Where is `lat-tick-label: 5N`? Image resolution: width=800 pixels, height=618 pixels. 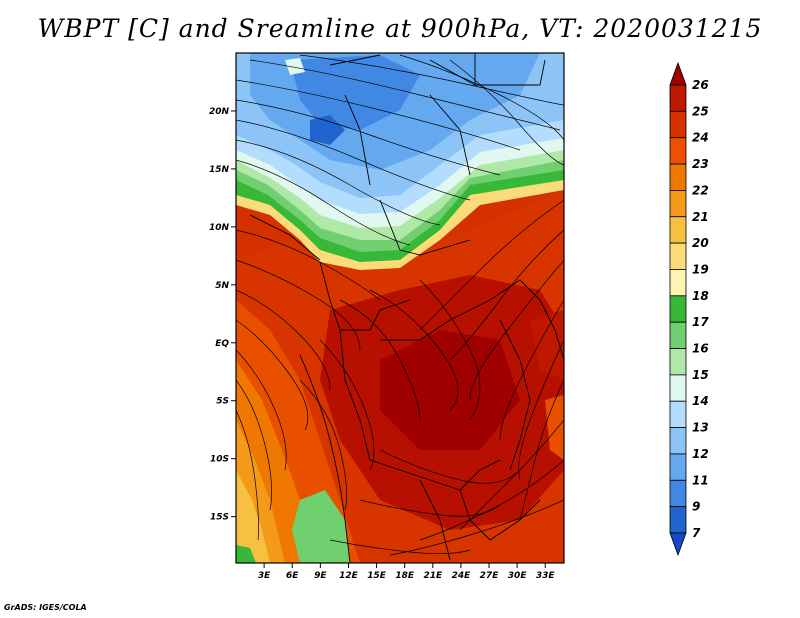 lat-tick-label: 5N is located at coordinates (222, 286).